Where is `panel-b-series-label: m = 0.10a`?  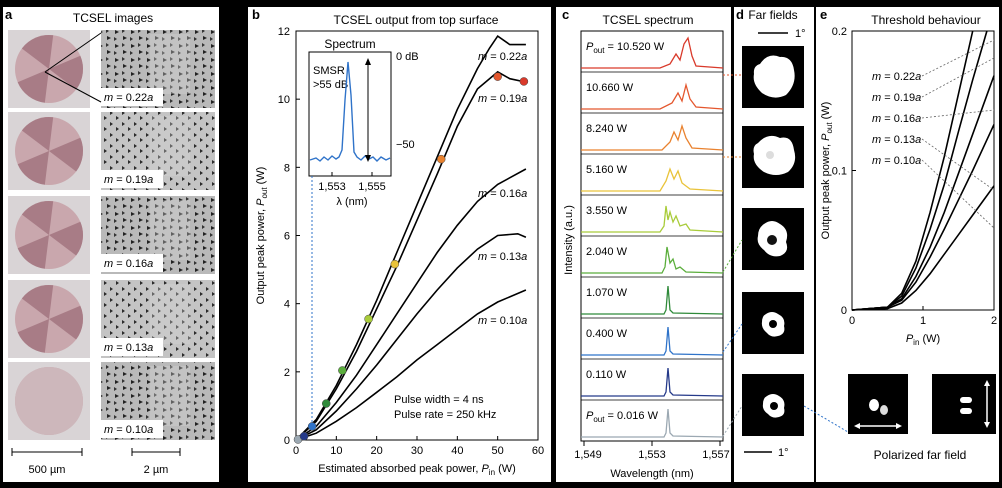
panel-b-series-label: m = 0.10a is located at coordinates (502, 321).